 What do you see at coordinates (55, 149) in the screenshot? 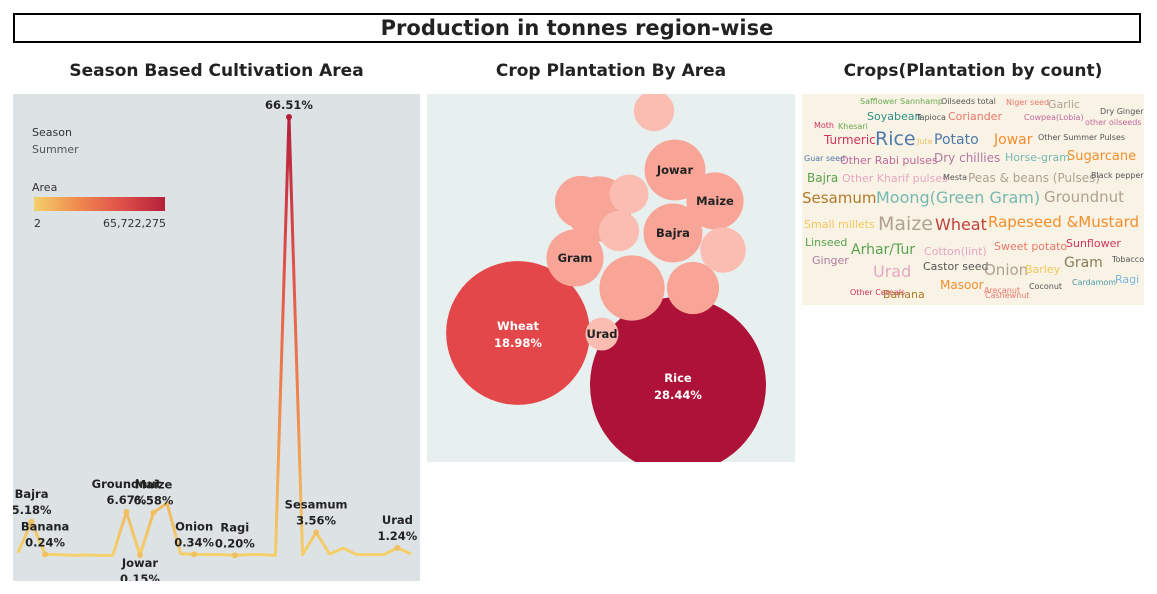
I see `season-filter-value: Summer` at bounding box center [55, 149].